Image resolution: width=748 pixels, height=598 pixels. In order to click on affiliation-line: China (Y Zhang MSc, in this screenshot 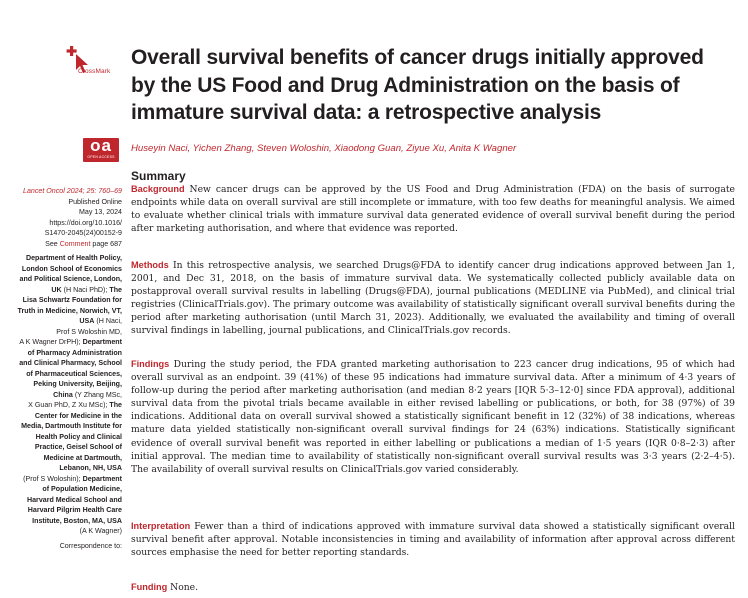, I will do `click(61, 395)`.